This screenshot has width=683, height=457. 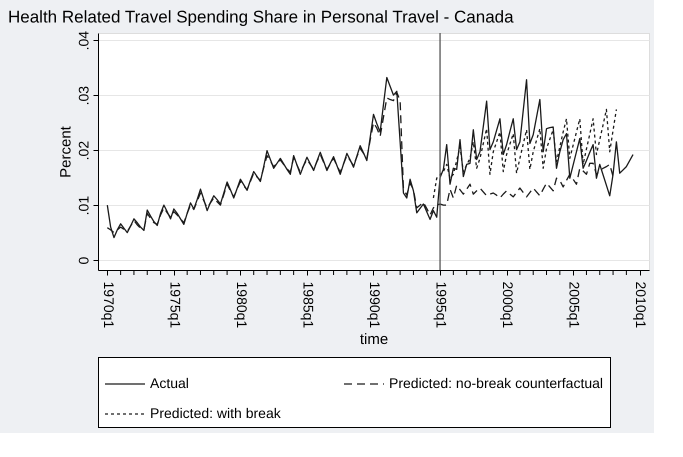 What do you see at coordinates (525, 153) in the screenshot?
I see `line-series` at bounding box center [525, 153].